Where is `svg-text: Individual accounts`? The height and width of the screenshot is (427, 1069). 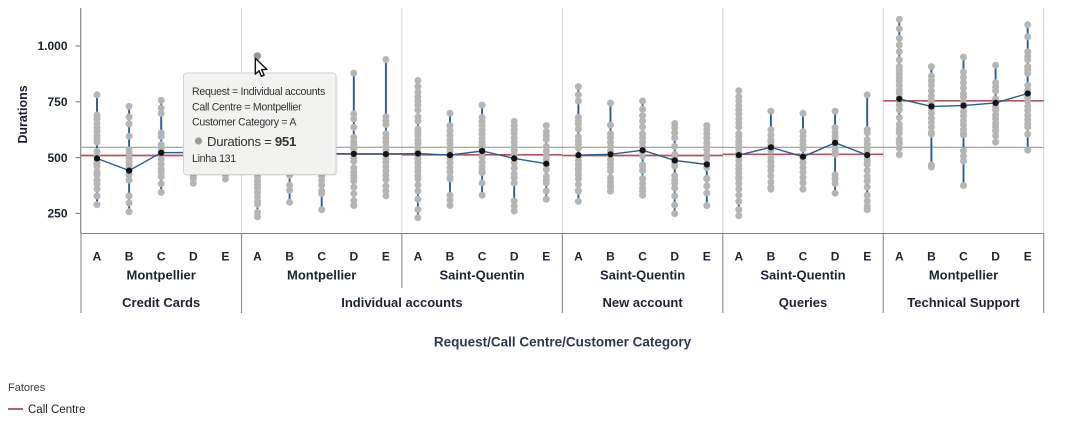
svg-text: Individual accounts is located at coordinates (401, 302).